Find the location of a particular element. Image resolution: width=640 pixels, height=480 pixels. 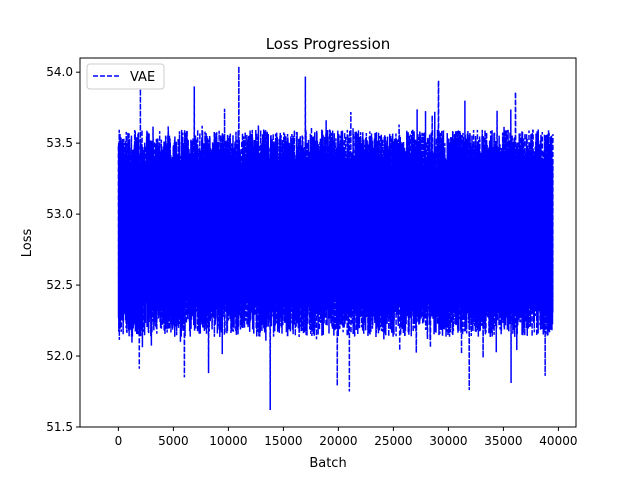

x-tick-label: 10000 is located at coordinates (228, 441).